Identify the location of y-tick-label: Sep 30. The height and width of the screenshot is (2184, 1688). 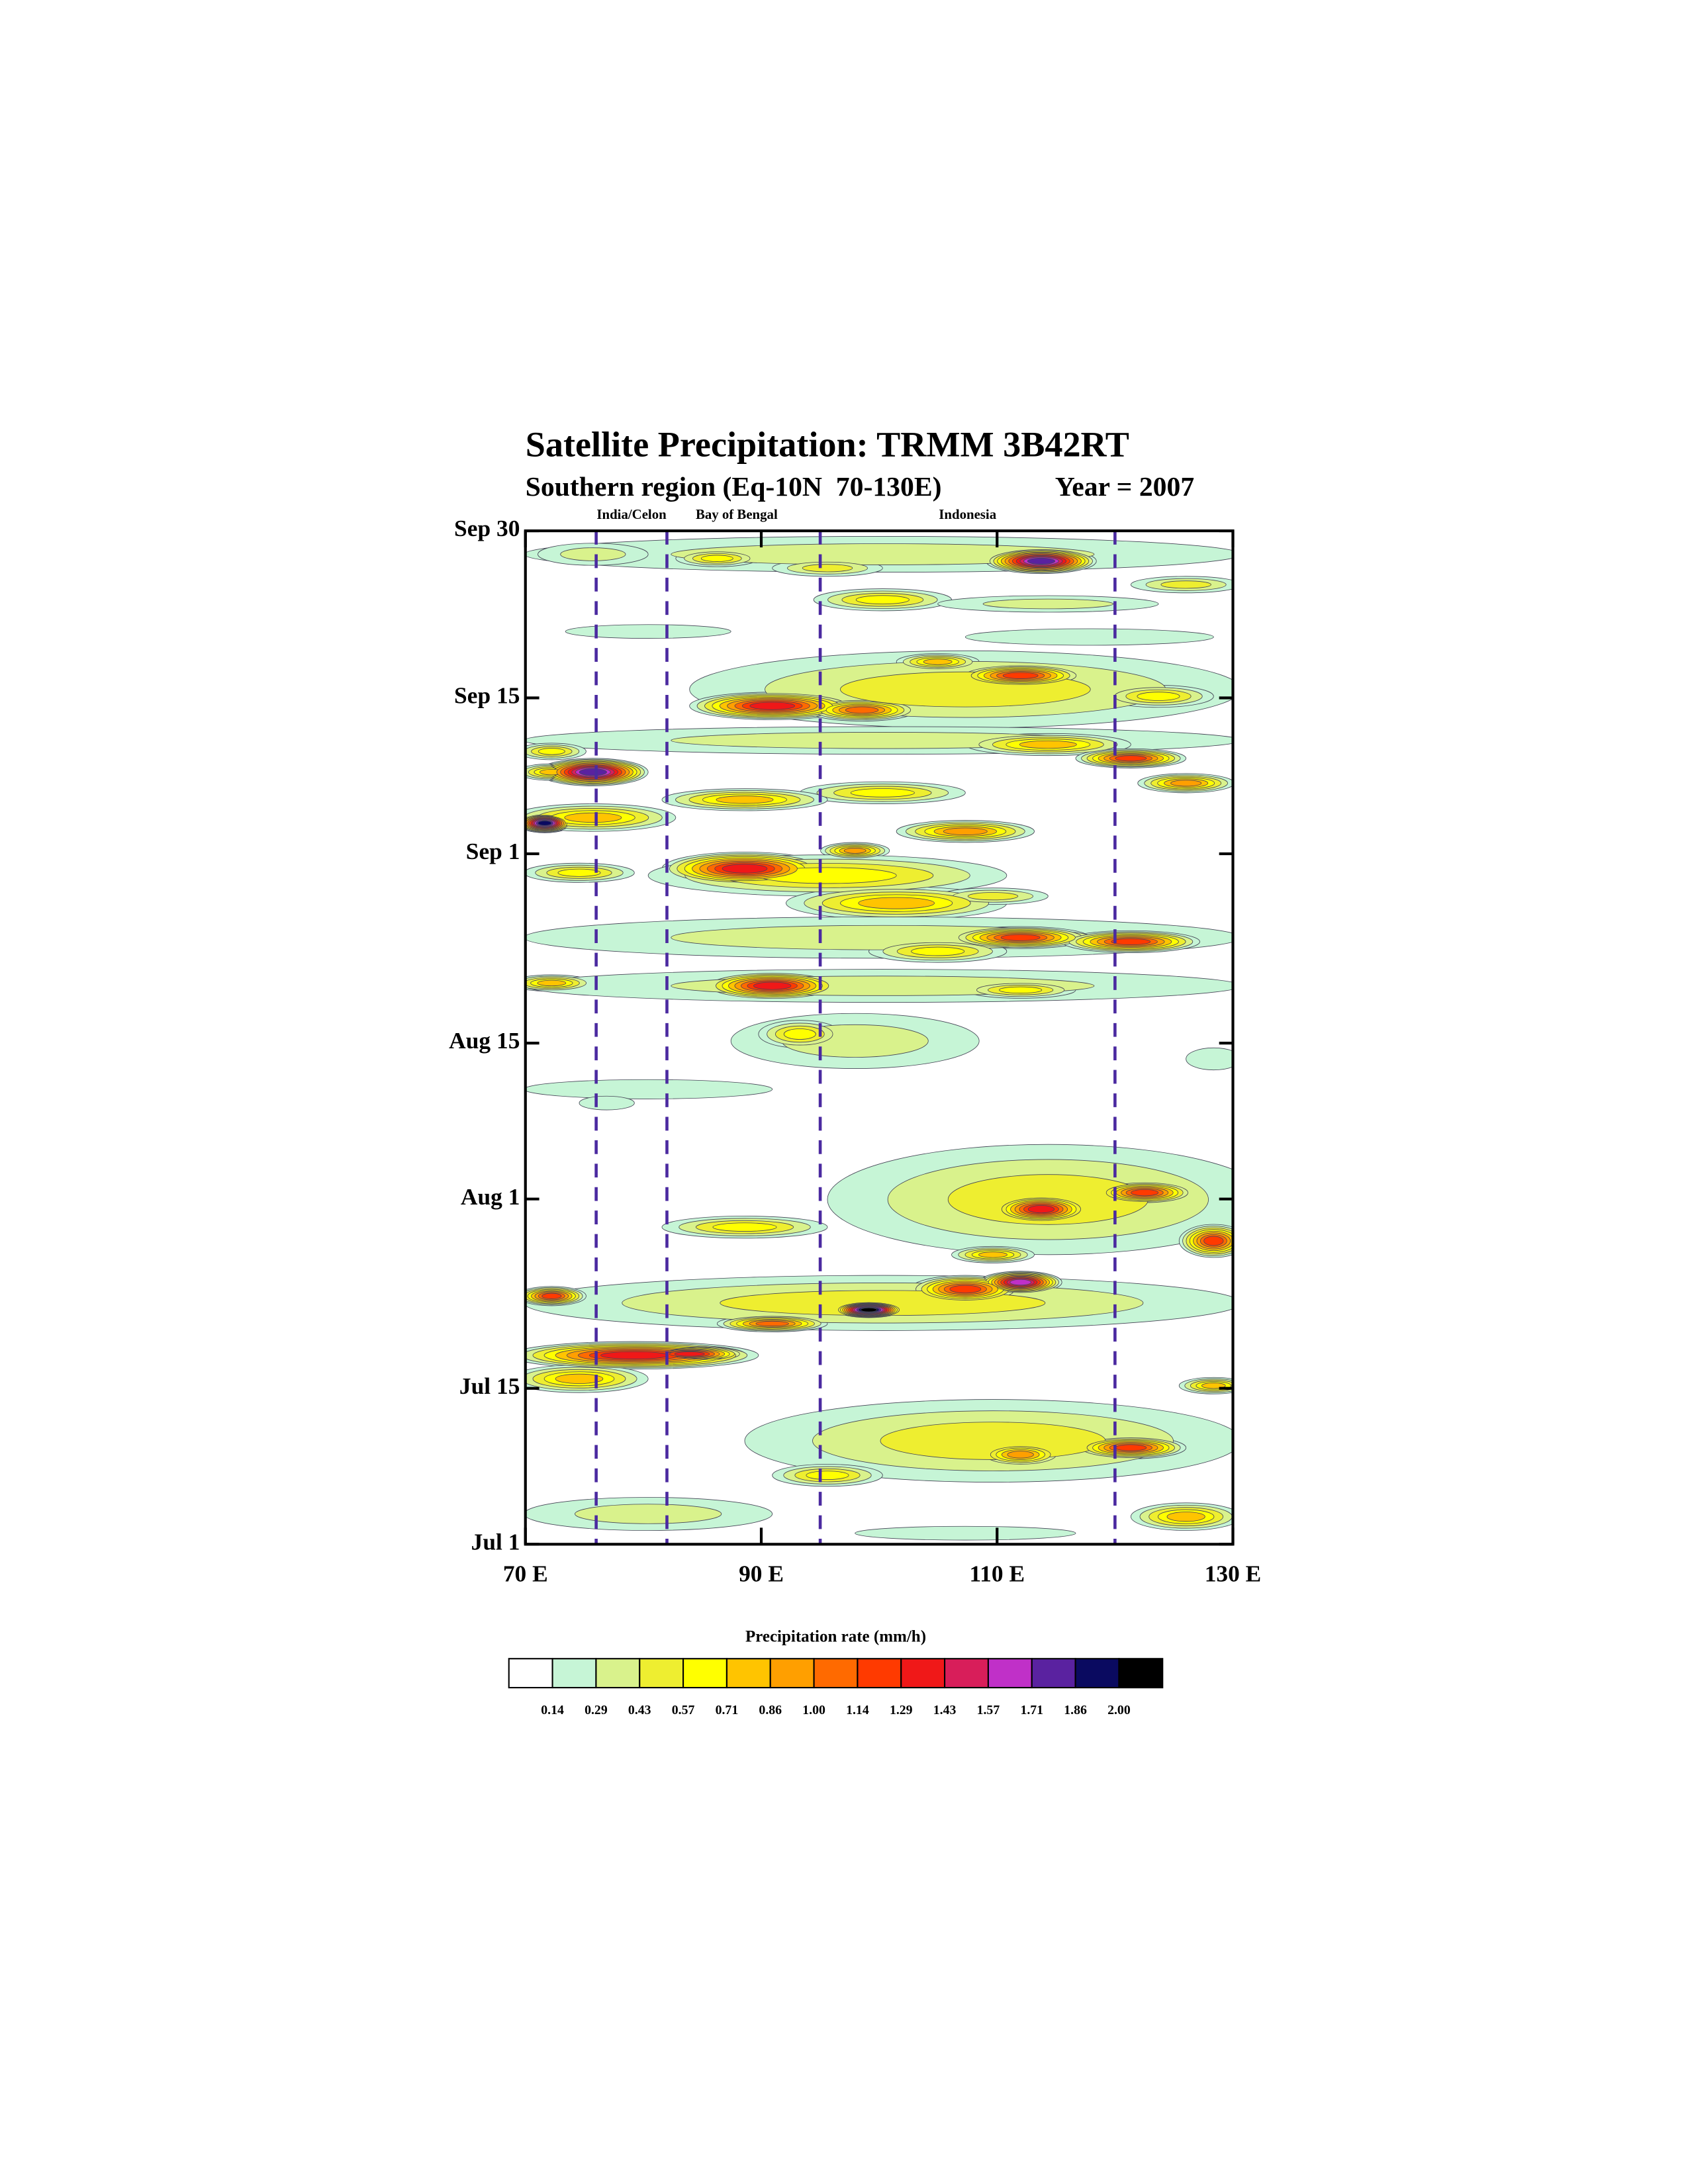
(487, 528).